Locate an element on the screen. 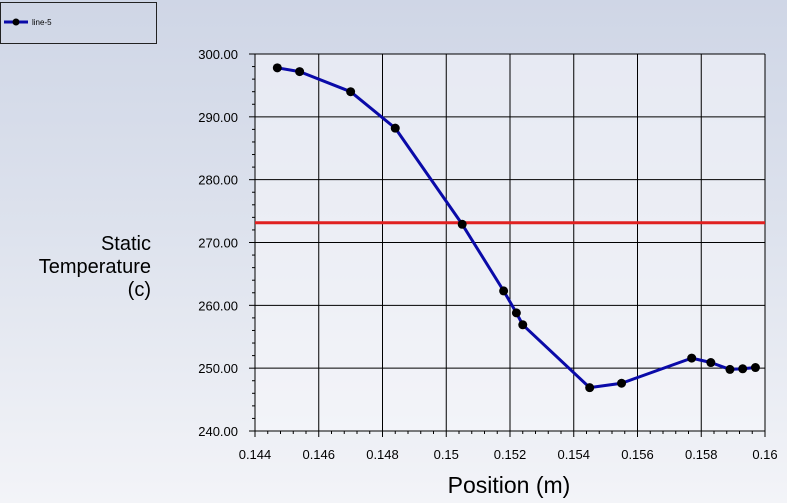  y-tick-label: 260.00 is located at coordinates (218, 305).